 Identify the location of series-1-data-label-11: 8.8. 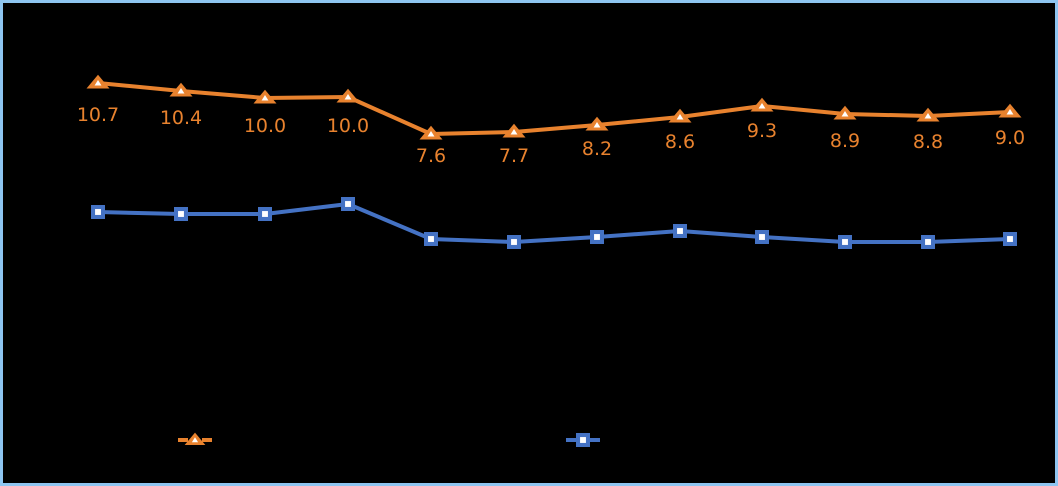
(928, 142).